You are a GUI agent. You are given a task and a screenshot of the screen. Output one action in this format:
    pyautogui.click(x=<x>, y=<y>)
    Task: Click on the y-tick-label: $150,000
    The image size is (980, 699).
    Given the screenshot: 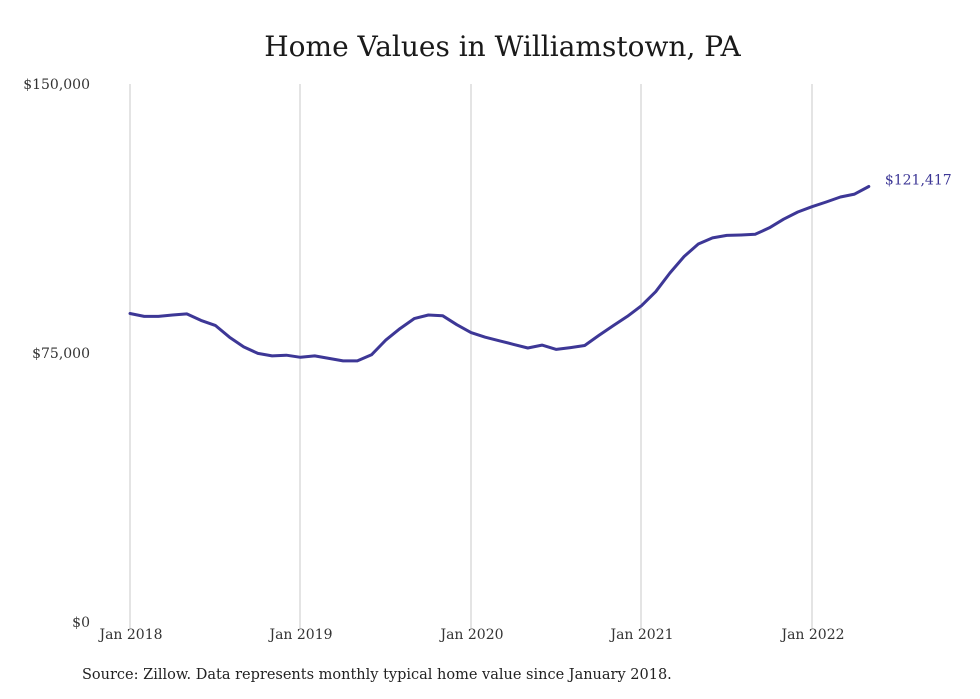 What is the action you would take?
    pyautogui.click(x=56, y=85)
    